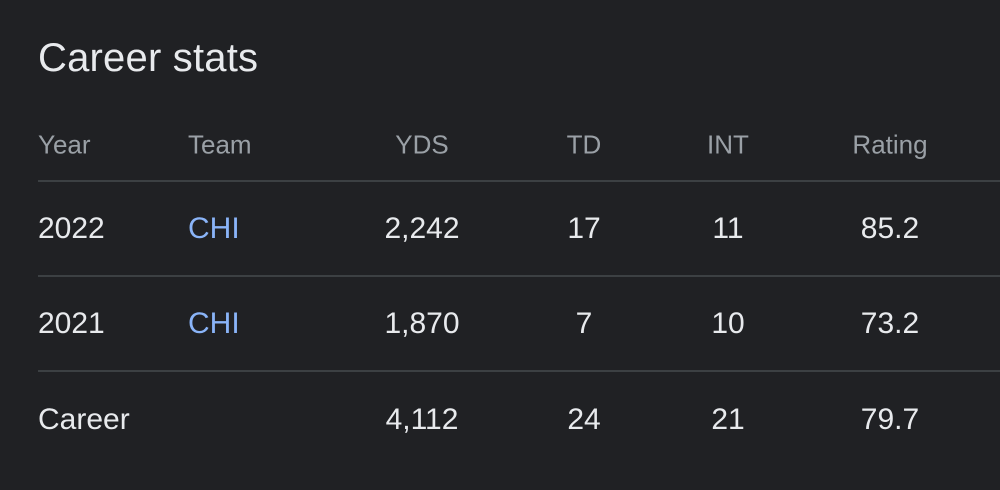  Describe the element at coordinates (148, 58) in the screenshot. I see `page-title: Career stats` at that location.